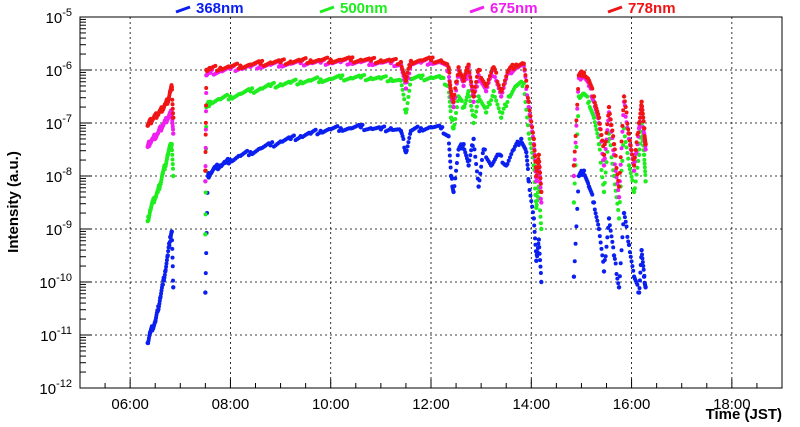 The width and height of the screenshot is (800, 427). Describe the element at coordinates (532, 404) in the screenshot. I see `x-tick-label: 14:00` at that location.